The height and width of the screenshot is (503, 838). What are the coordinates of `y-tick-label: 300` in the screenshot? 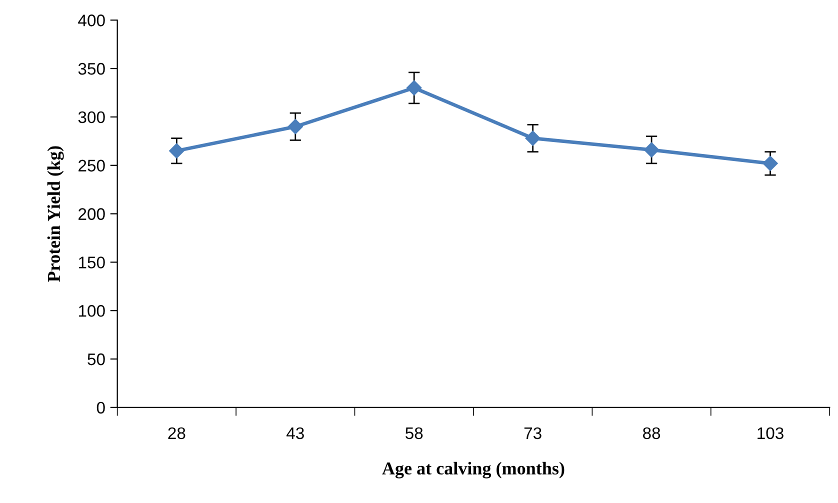 It's located at (91, 117).